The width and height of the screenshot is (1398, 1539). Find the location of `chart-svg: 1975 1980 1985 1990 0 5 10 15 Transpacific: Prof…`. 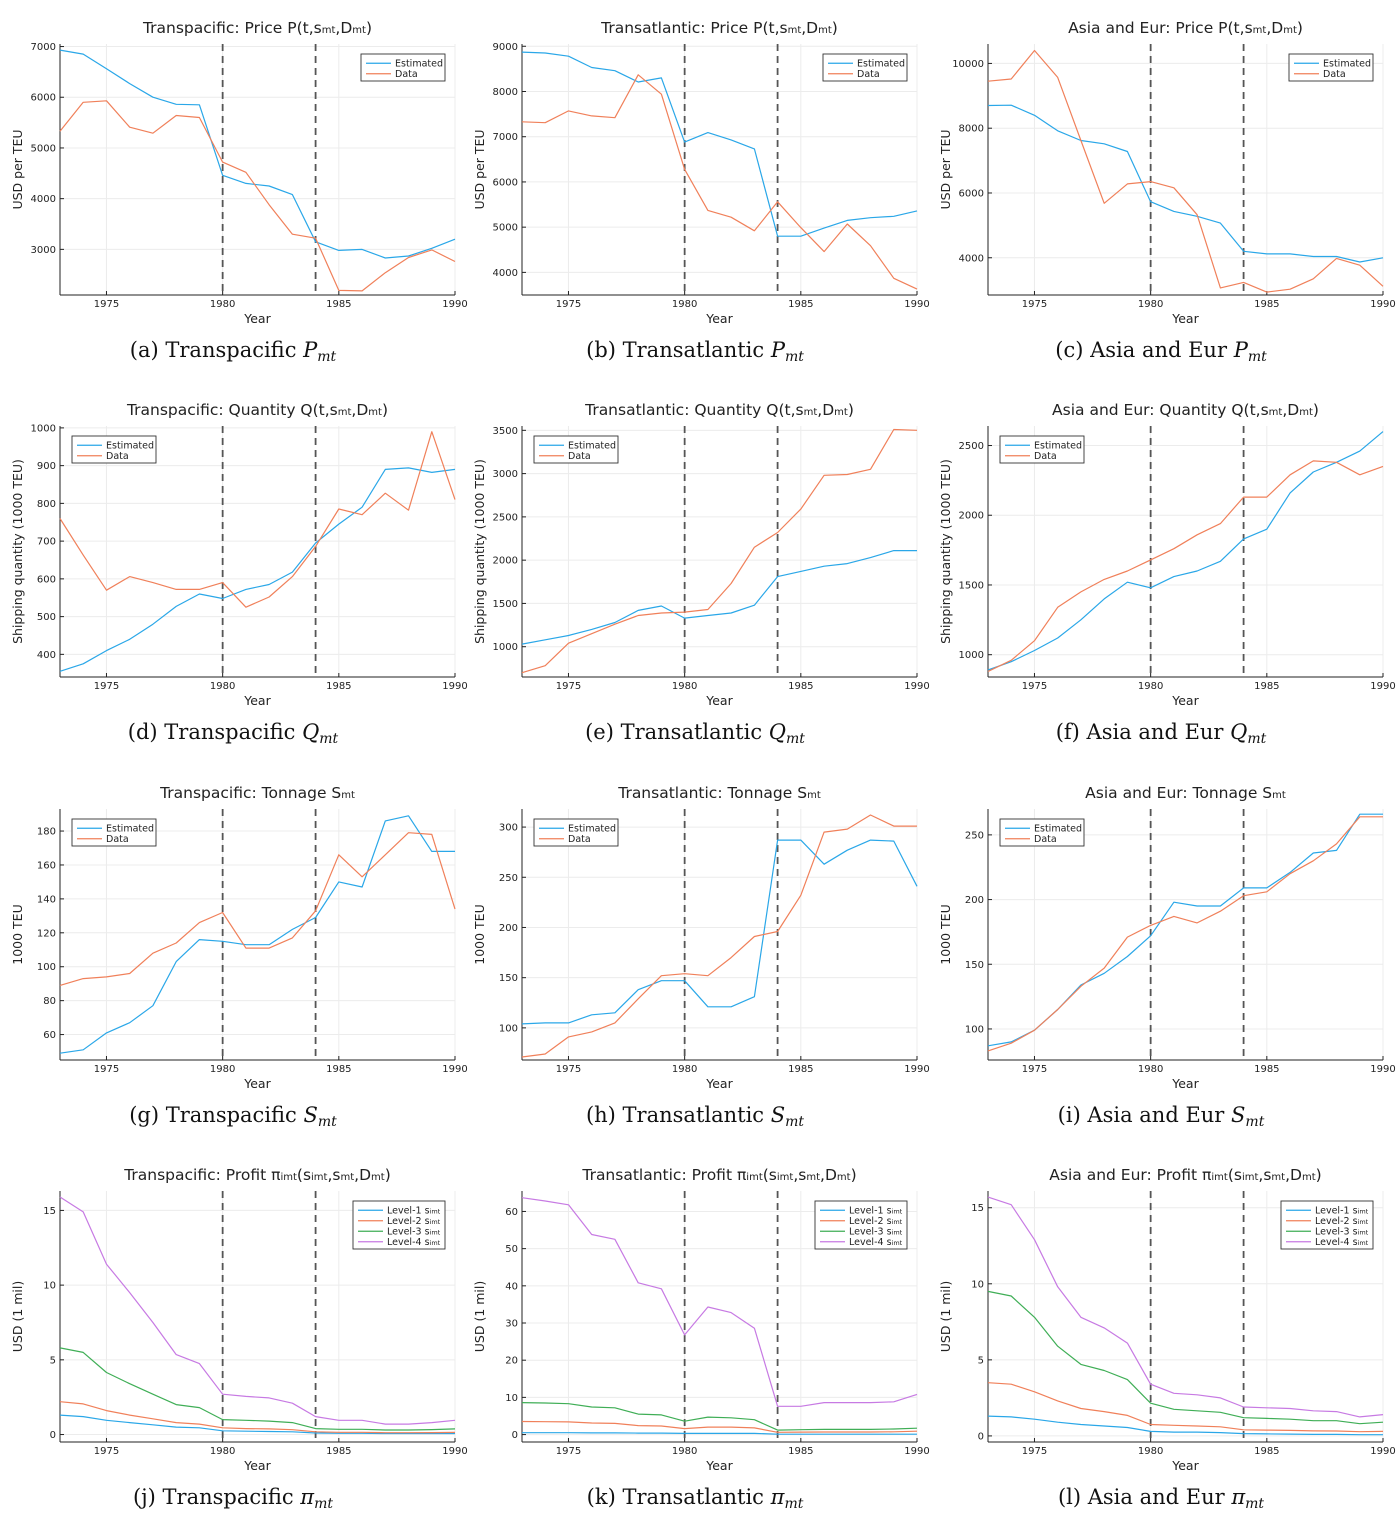

chart-svg: 1975 1980 1985 1990 0 5 10 15 Transpacific: Prof… is located at coordinates (239, 1319).